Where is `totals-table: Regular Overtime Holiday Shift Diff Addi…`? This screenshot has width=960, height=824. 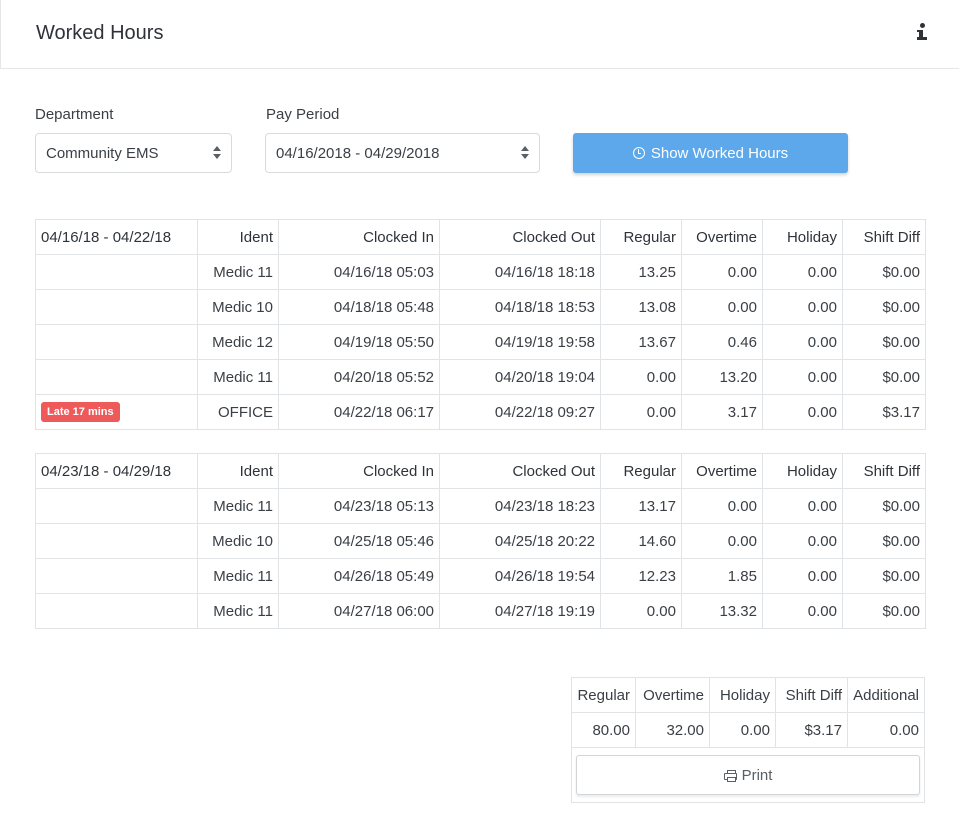 totals-table: Regular Overtime Holiday Shift Diff Addi… is located at coordinates (748, 740).